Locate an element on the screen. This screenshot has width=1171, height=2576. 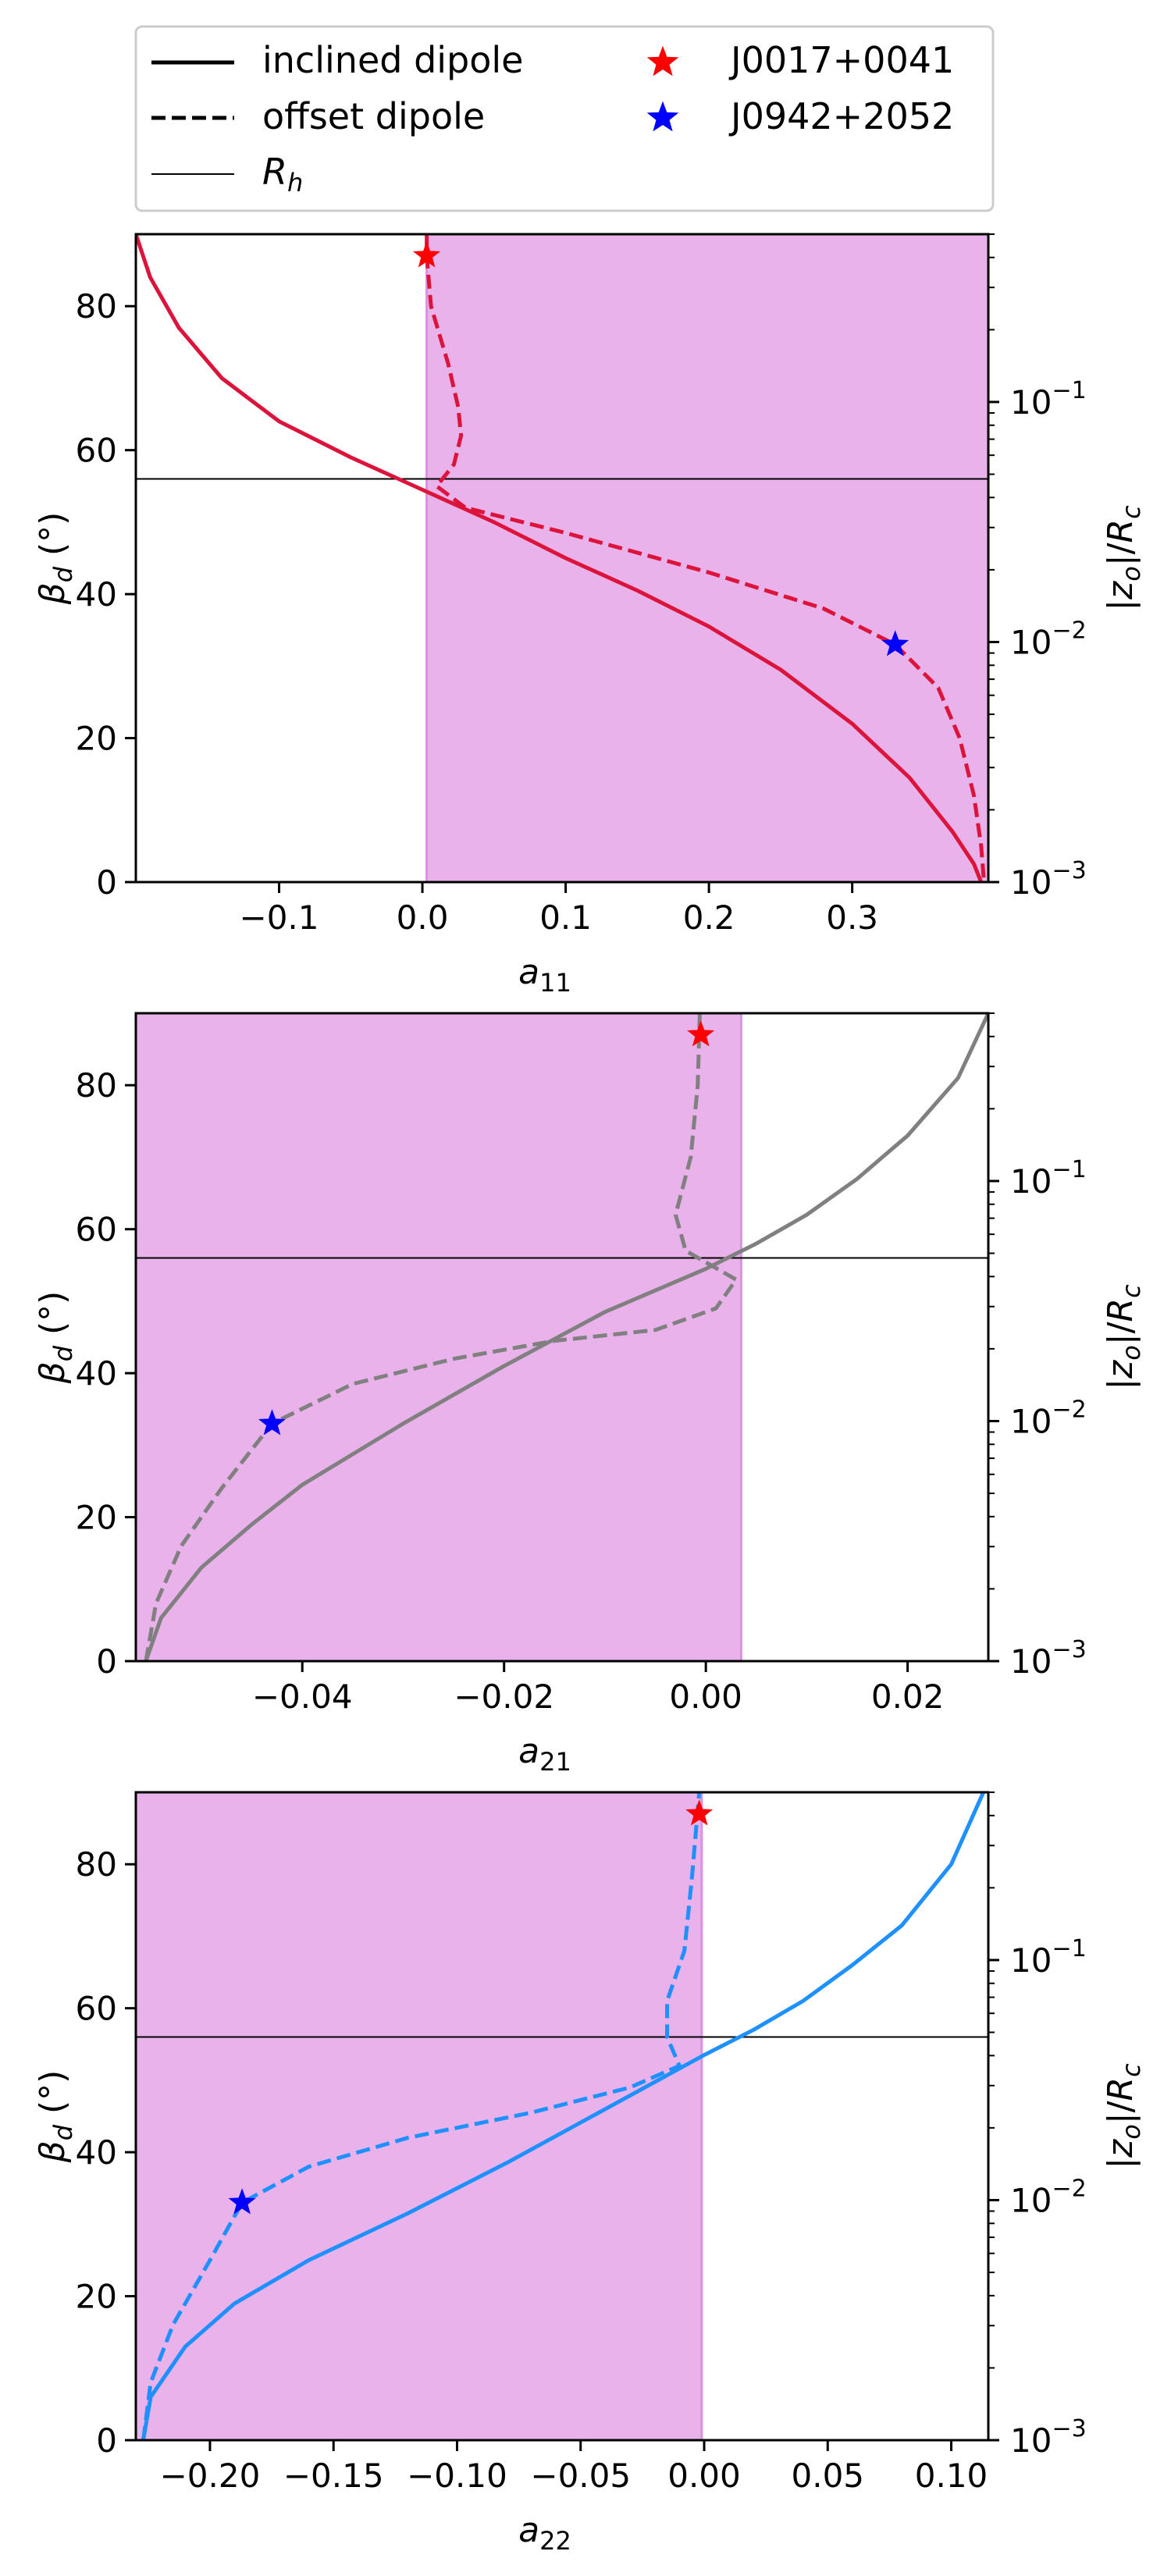
x-tick-label: 0.10 is located at coordinates (951, 2476).